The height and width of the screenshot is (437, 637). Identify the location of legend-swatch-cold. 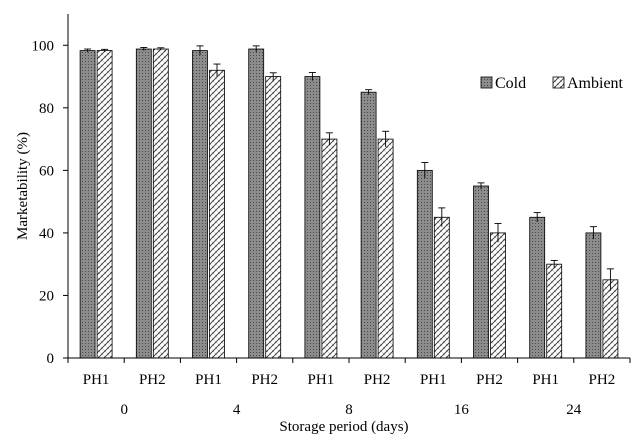
(486, 82).